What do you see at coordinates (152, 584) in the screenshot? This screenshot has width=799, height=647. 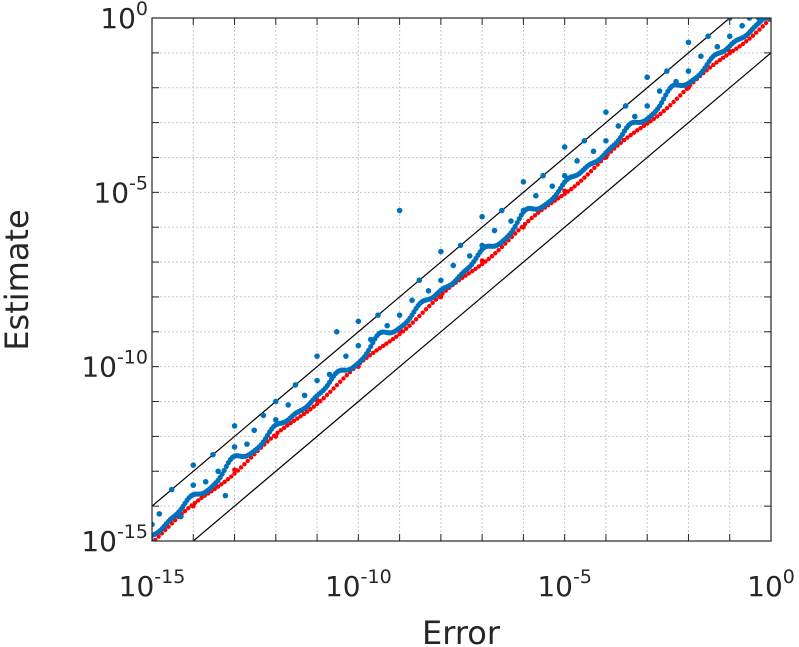 I see `x-tick-label: 10-15` at bounding box center [152, 584].